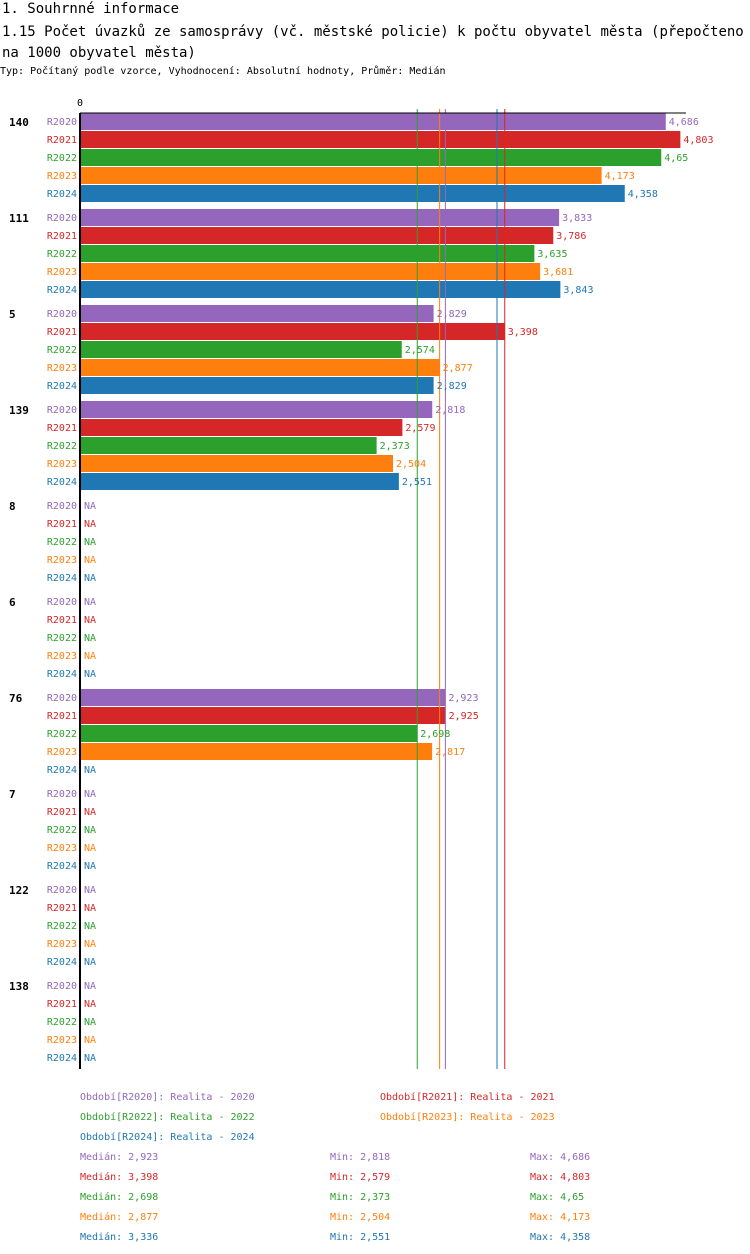 This screenshot has width=750, height=1254. I want to click on section-title: 1. Souhrnné informace, so click(91, 9).